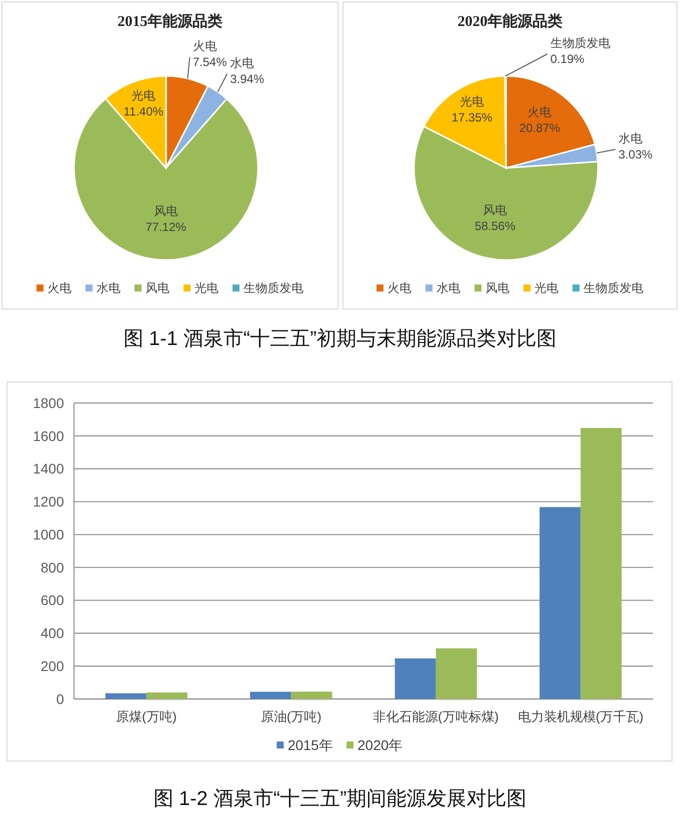  What do you see at coordinates (60, 698) in the screenshot?
I see `y-tick-label: 0` at bounding box center [60, 698].